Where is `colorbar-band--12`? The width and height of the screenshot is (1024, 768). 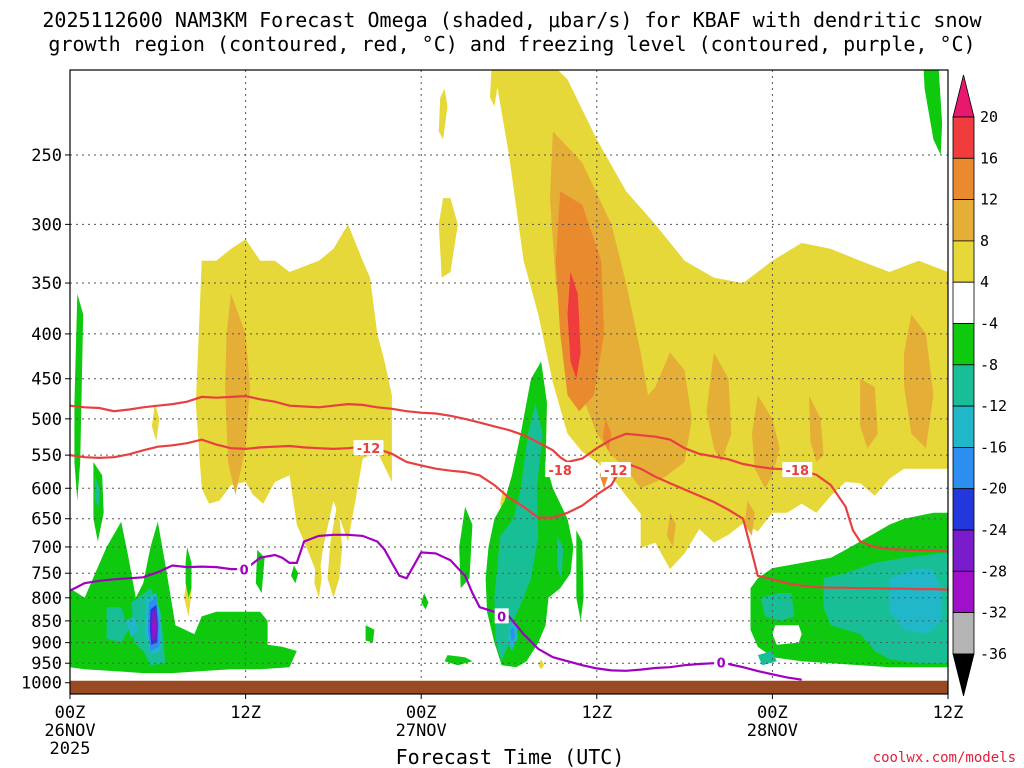 colorbar-band--12 is located at coordinates (963, 385).